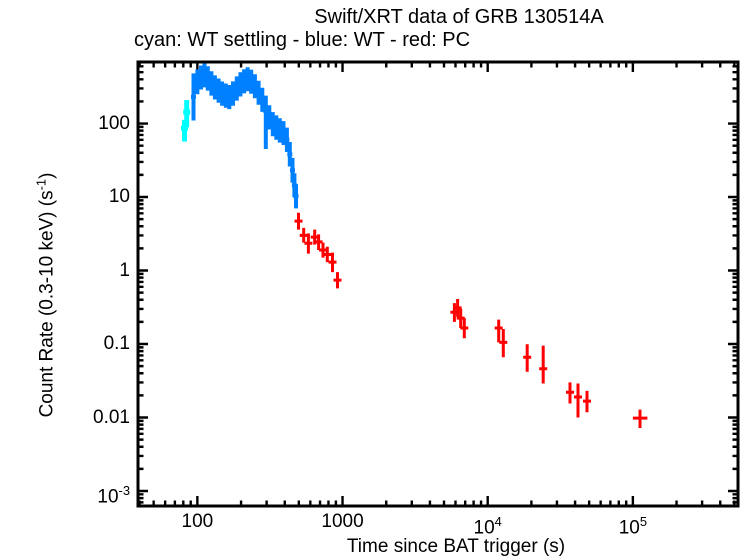 Image resolution: width=746 pixels, height=558 pixels. Describe the element at coordinates (245, 136) in the screenshot. I see `wt-series-errorbars` at that location.